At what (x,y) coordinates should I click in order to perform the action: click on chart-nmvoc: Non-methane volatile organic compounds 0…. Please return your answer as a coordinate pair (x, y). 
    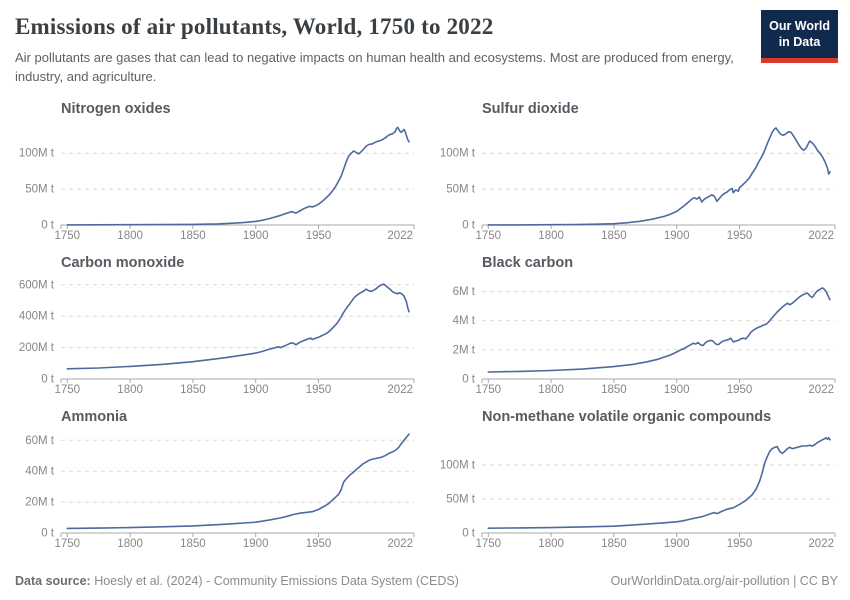
    Looking at the image, I should click on (637, 480).